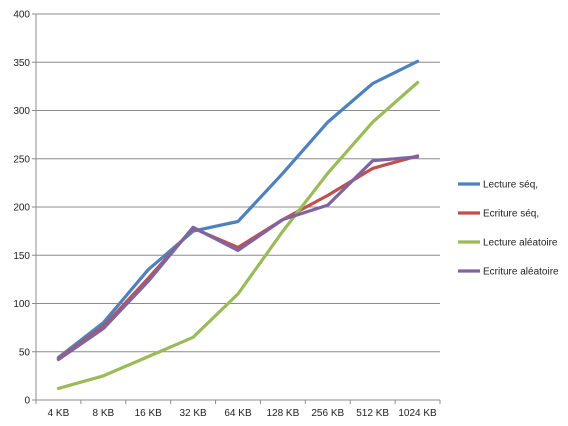 The image size is (568, 426). What do you see at coordinates (21, 304) in the screenshot?
I see `y-tick-label: 100` at bounding box center [21, 304].